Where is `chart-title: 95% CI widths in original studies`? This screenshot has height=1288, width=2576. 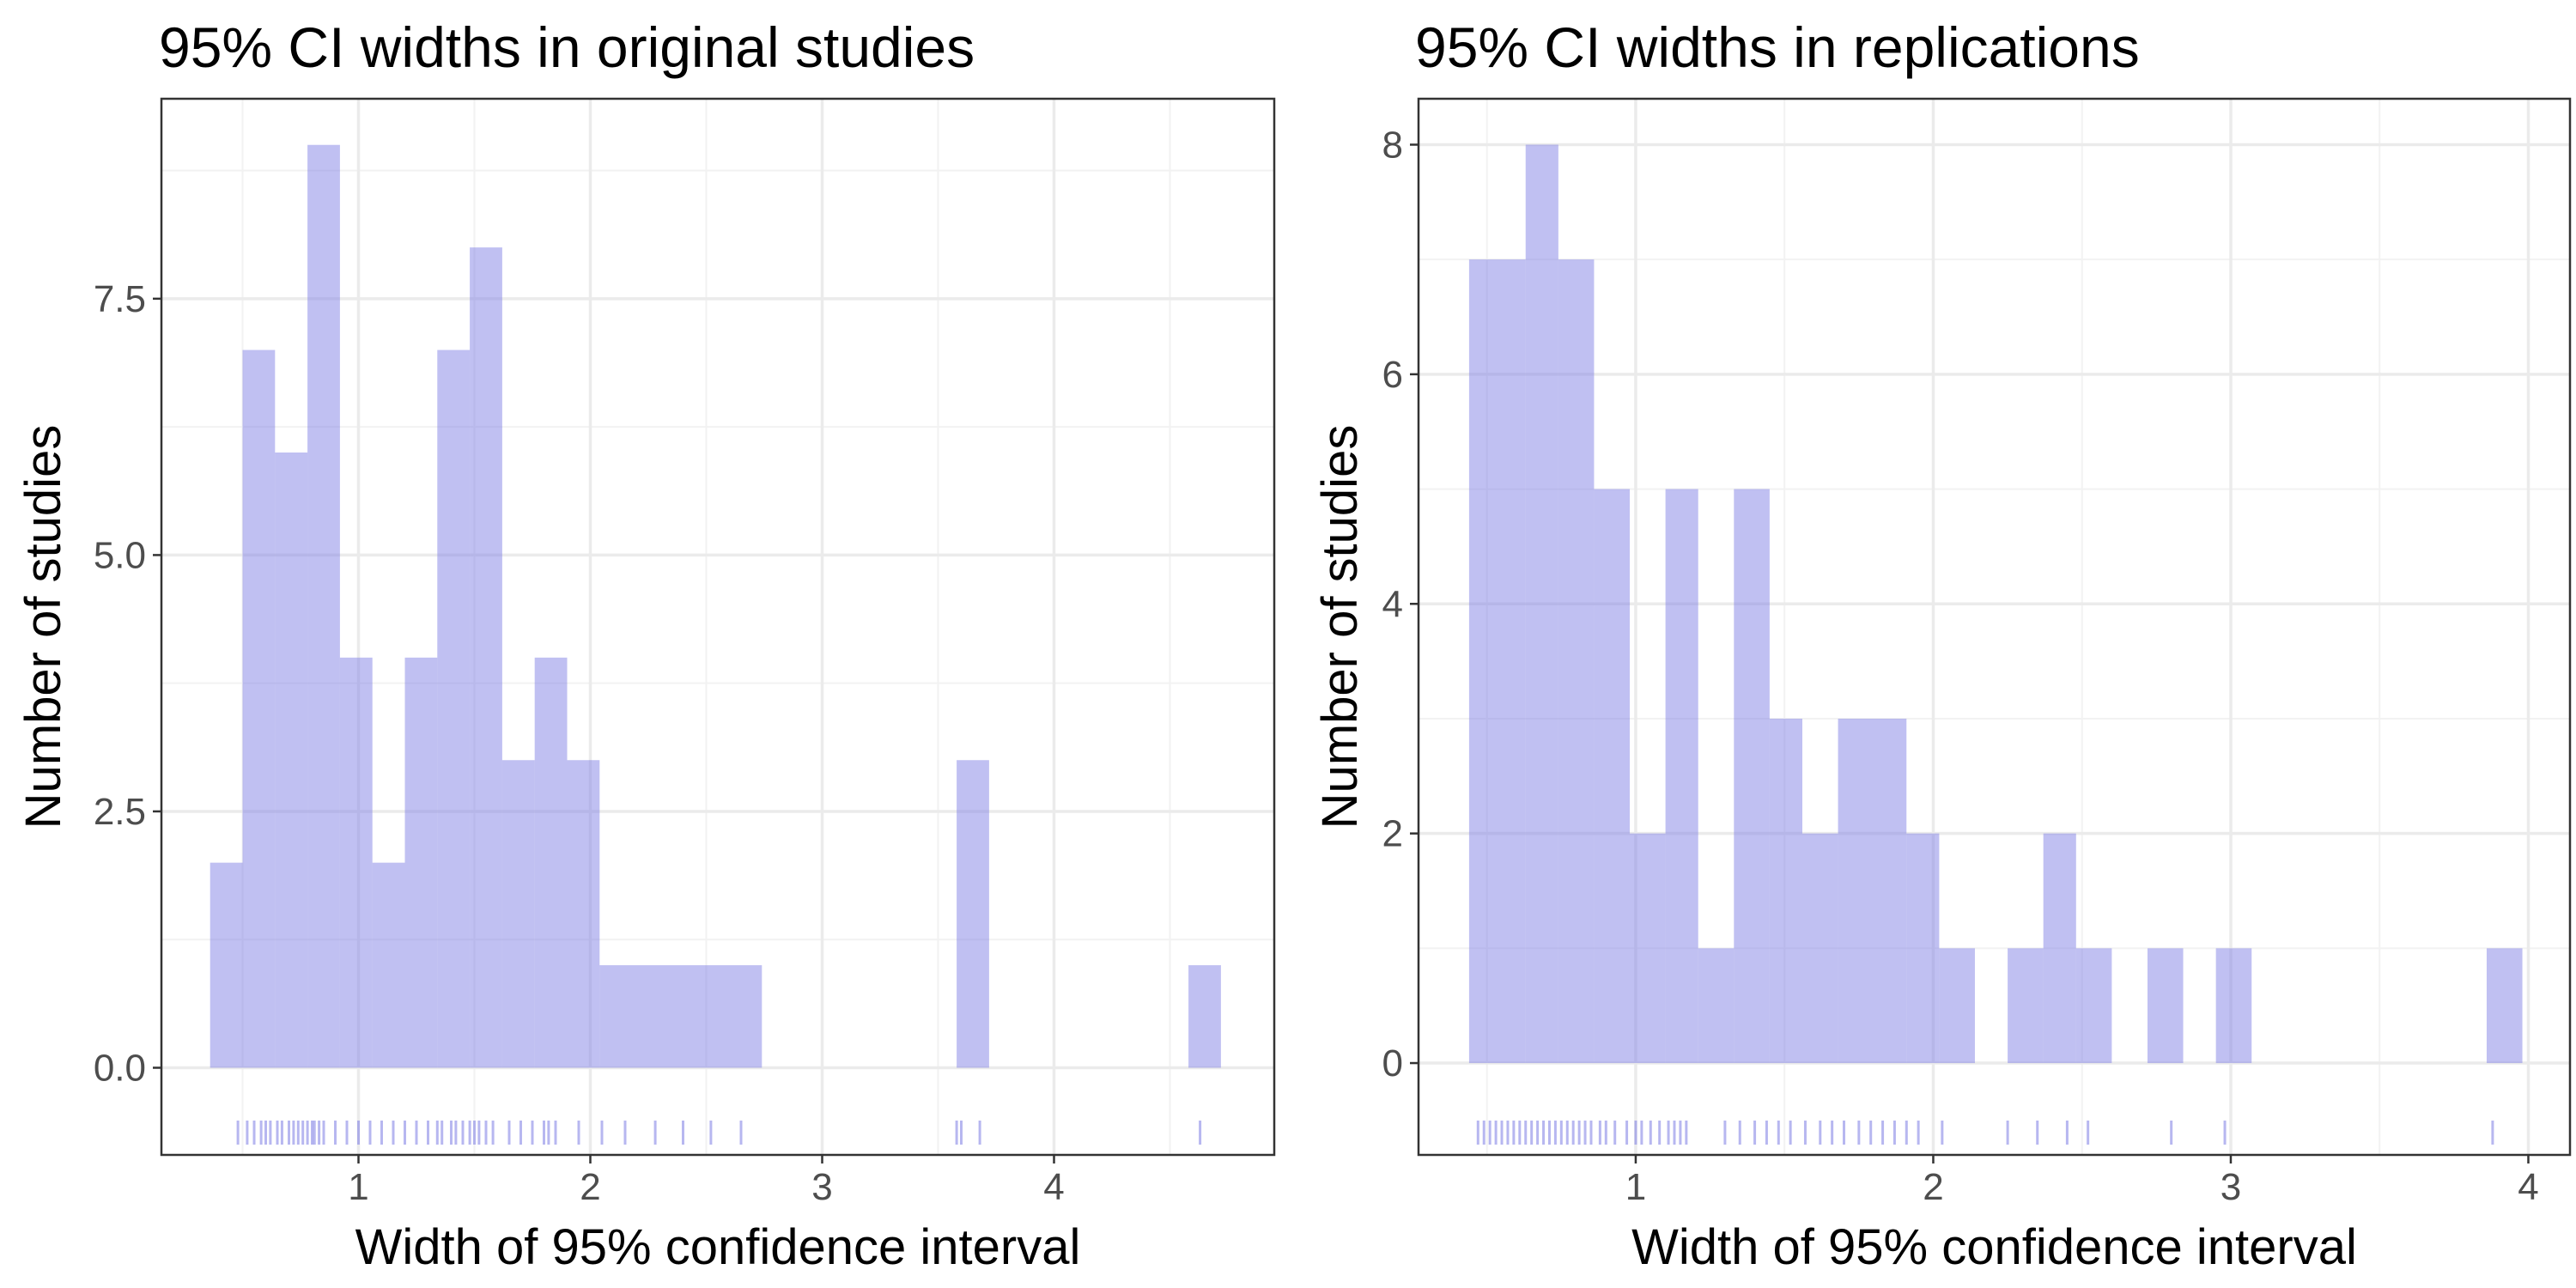
chart-title: 95% CI widths in original studies is located at coordinates (567, 47).